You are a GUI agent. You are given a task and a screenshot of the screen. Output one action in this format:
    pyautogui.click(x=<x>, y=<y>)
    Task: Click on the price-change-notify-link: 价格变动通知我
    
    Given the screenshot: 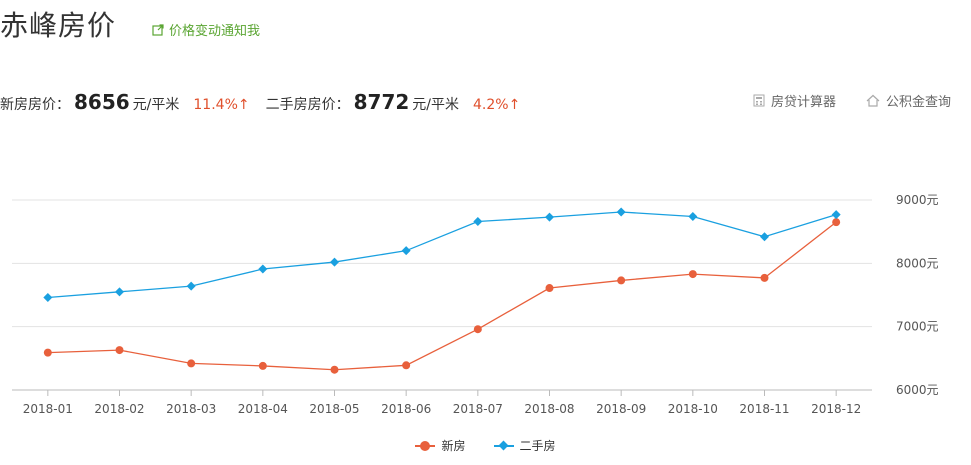 What is the action you would take?
    pyautogui.click(x=206, y=29)
    